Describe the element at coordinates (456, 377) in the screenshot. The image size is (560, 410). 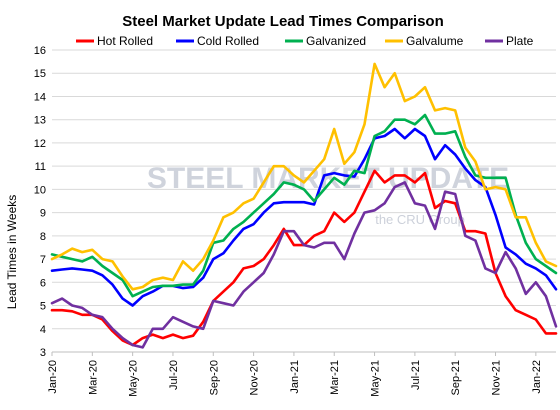
I see `x-tick-label: Sep-21` at that location.